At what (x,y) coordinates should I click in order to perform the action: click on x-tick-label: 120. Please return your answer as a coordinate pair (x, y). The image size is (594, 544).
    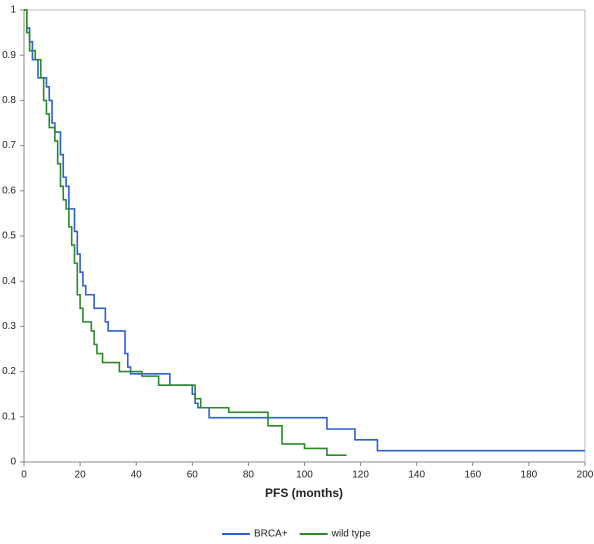
    Looking at the image, I should click on (360, 475).